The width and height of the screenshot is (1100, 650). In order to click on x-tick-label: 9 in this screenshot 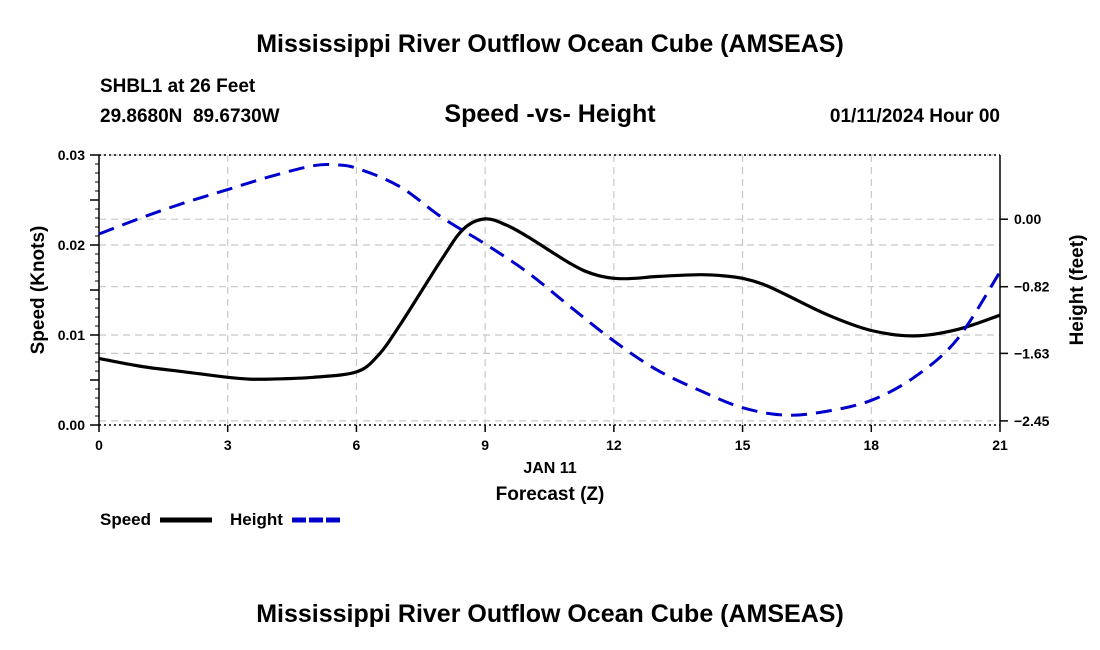, I will do `click(485, 445)`.